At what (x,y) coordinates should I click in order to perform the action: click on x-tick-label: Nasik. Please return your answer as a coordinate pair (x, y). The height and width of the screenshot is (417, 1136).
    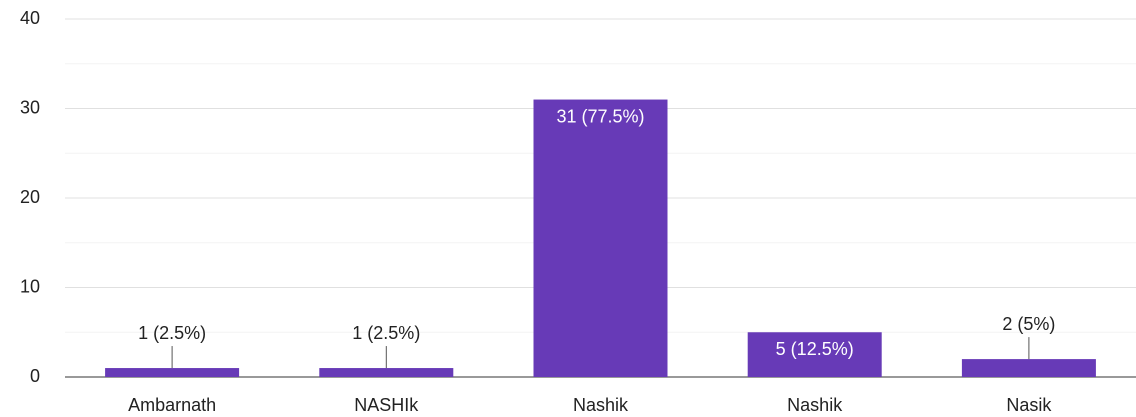
    Looking at the image, I should click on (1029, 405).